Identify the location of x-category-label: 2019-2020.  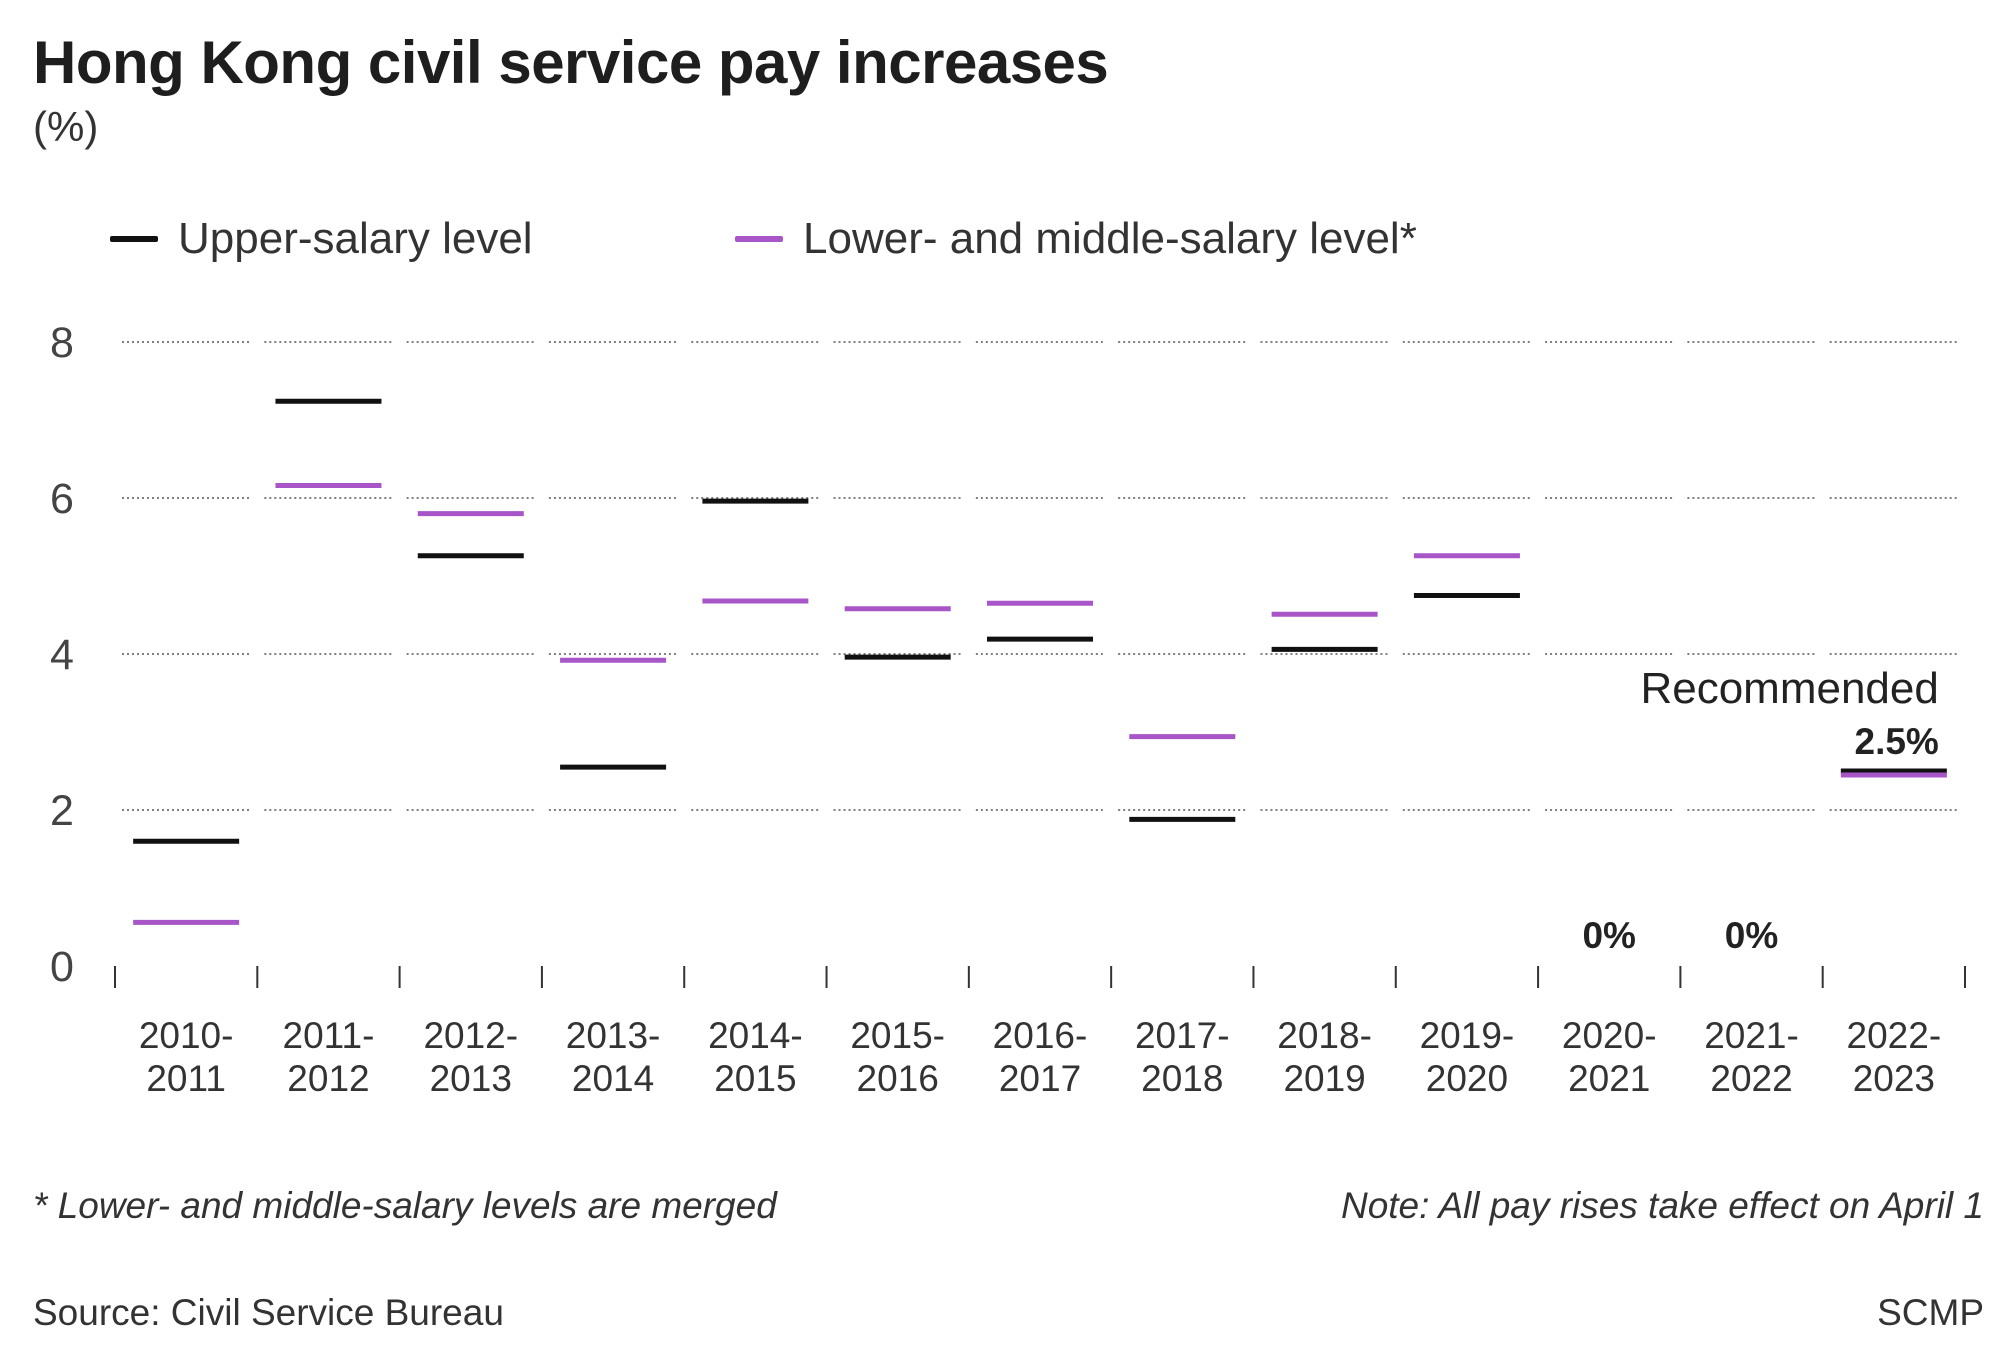
(1467, 1057).